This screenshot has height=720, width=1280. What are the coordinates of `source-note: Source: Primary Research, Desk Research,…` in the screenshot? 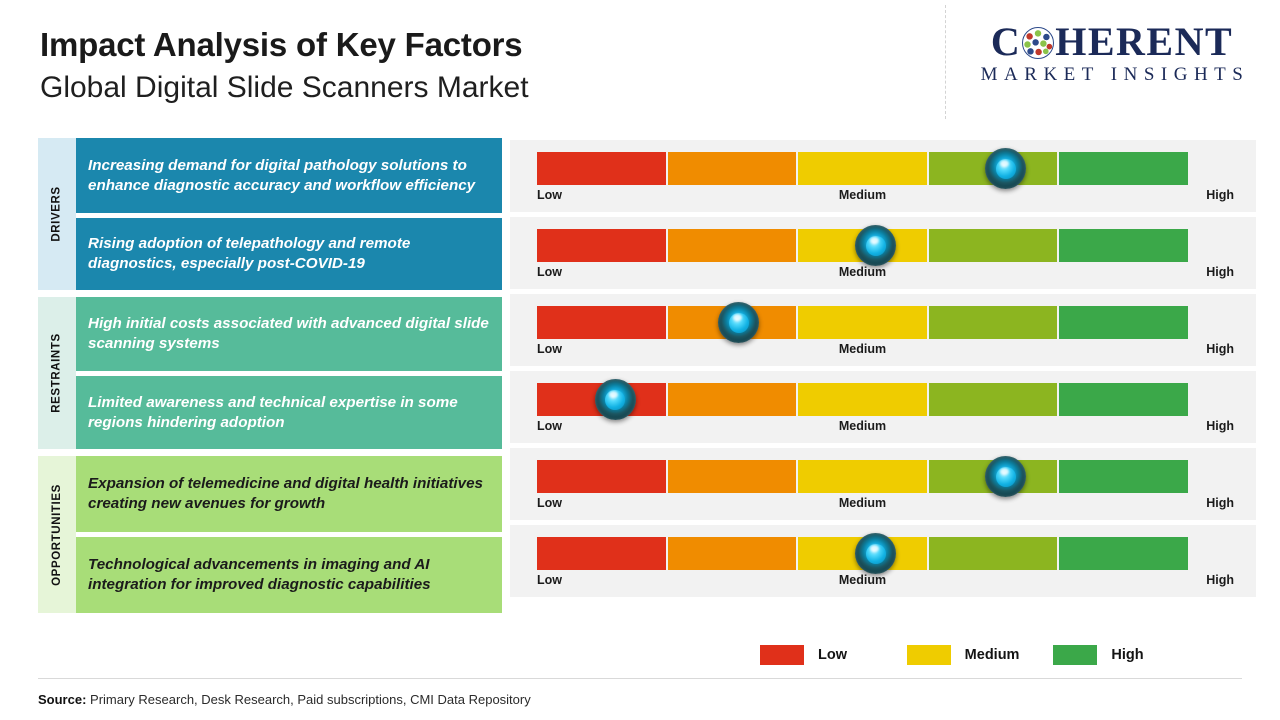 It's located at (284, 699).